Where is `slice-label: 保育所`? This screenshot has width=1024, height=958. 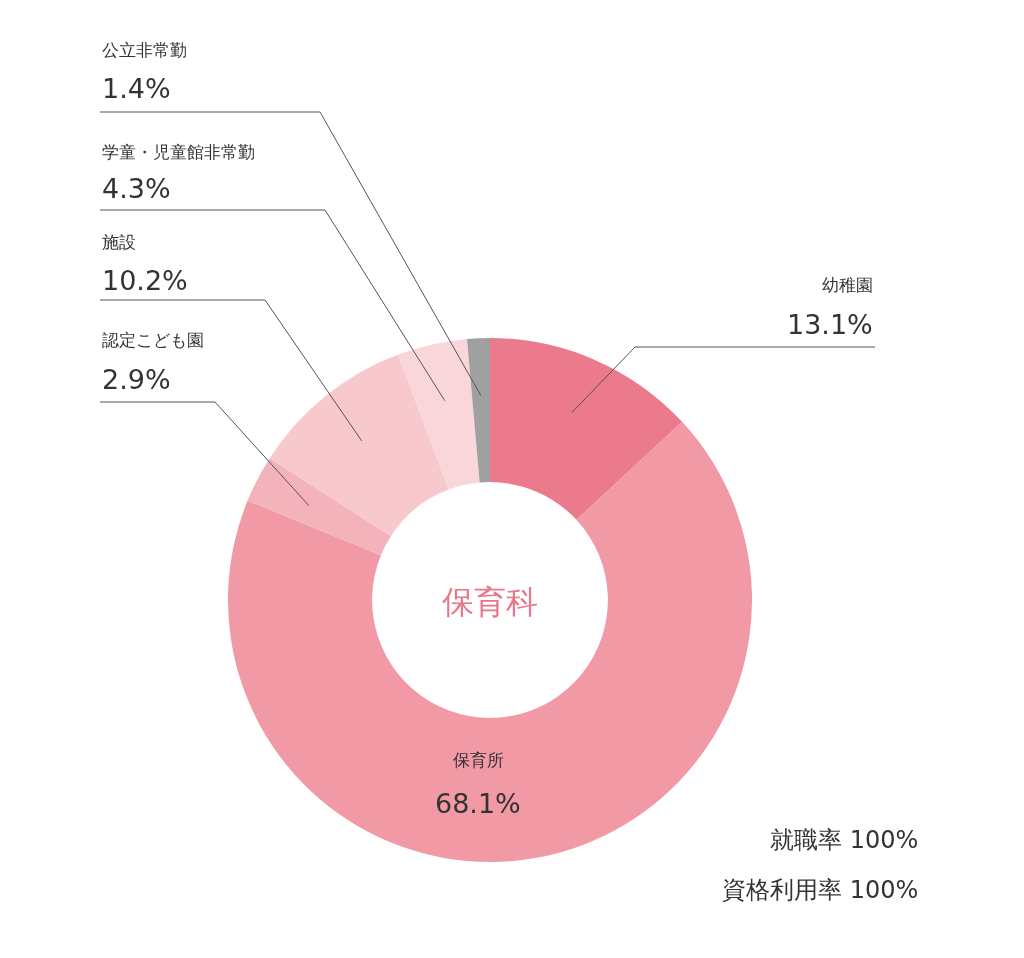
slice-label: 保育所 is located at coordinates (478, 760).